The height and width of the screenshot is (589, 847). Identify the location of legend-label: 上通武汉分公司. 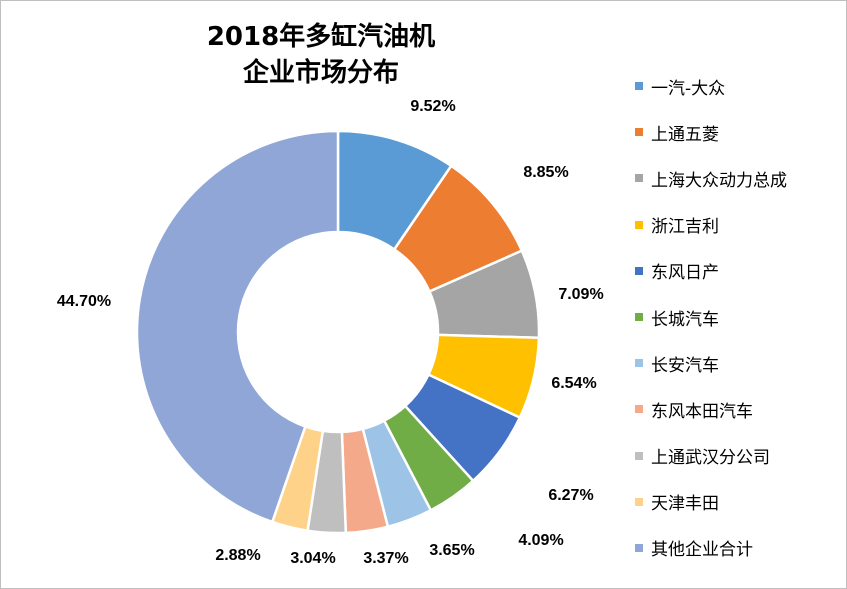
(710, 458).